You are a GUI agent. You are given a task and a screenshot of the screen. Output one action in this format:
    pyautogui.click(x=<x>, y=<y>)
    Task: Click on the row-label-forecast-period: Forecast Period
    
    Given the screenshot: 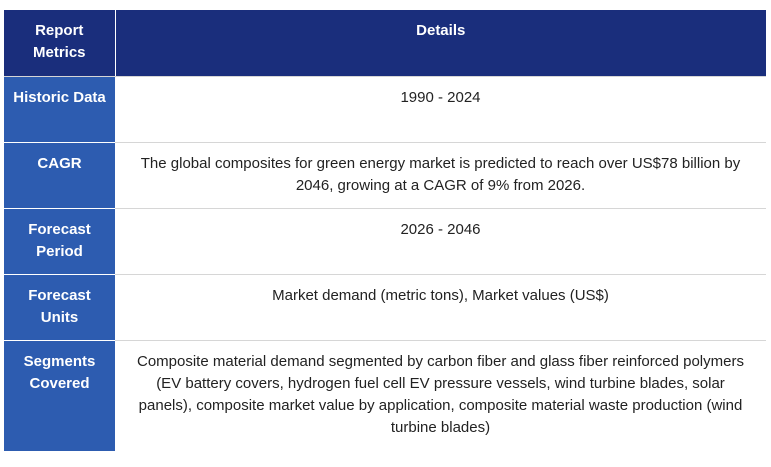 What is the action you would take?
    pyautogui.click(x=59, y=241)
    